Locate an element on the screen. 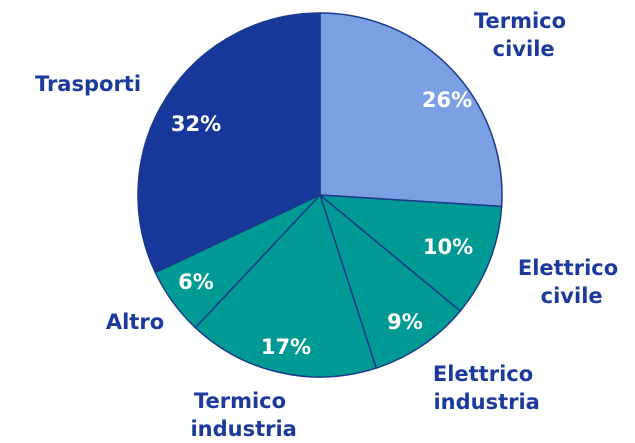  value-label: 6% is located at coordinates (196, 282).